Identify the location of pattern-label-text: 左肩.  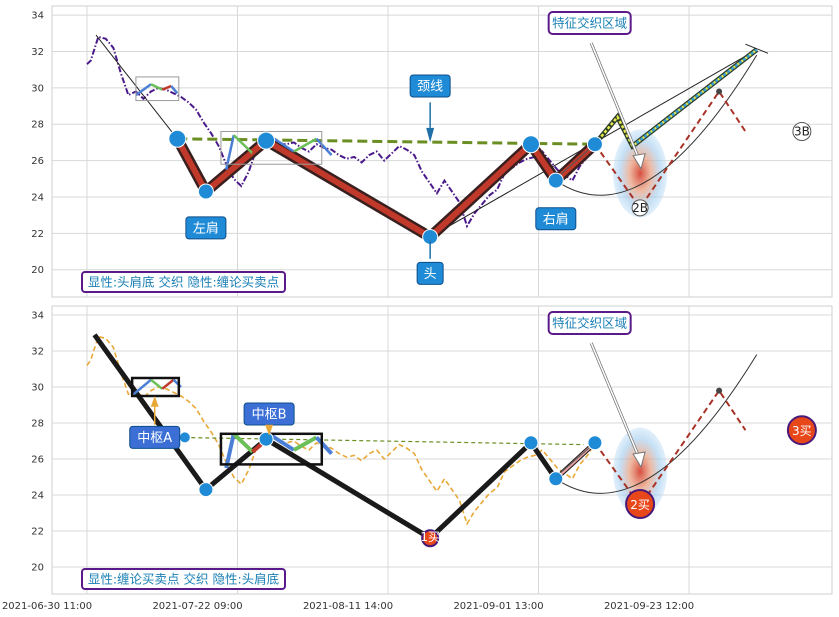
(206, 228).